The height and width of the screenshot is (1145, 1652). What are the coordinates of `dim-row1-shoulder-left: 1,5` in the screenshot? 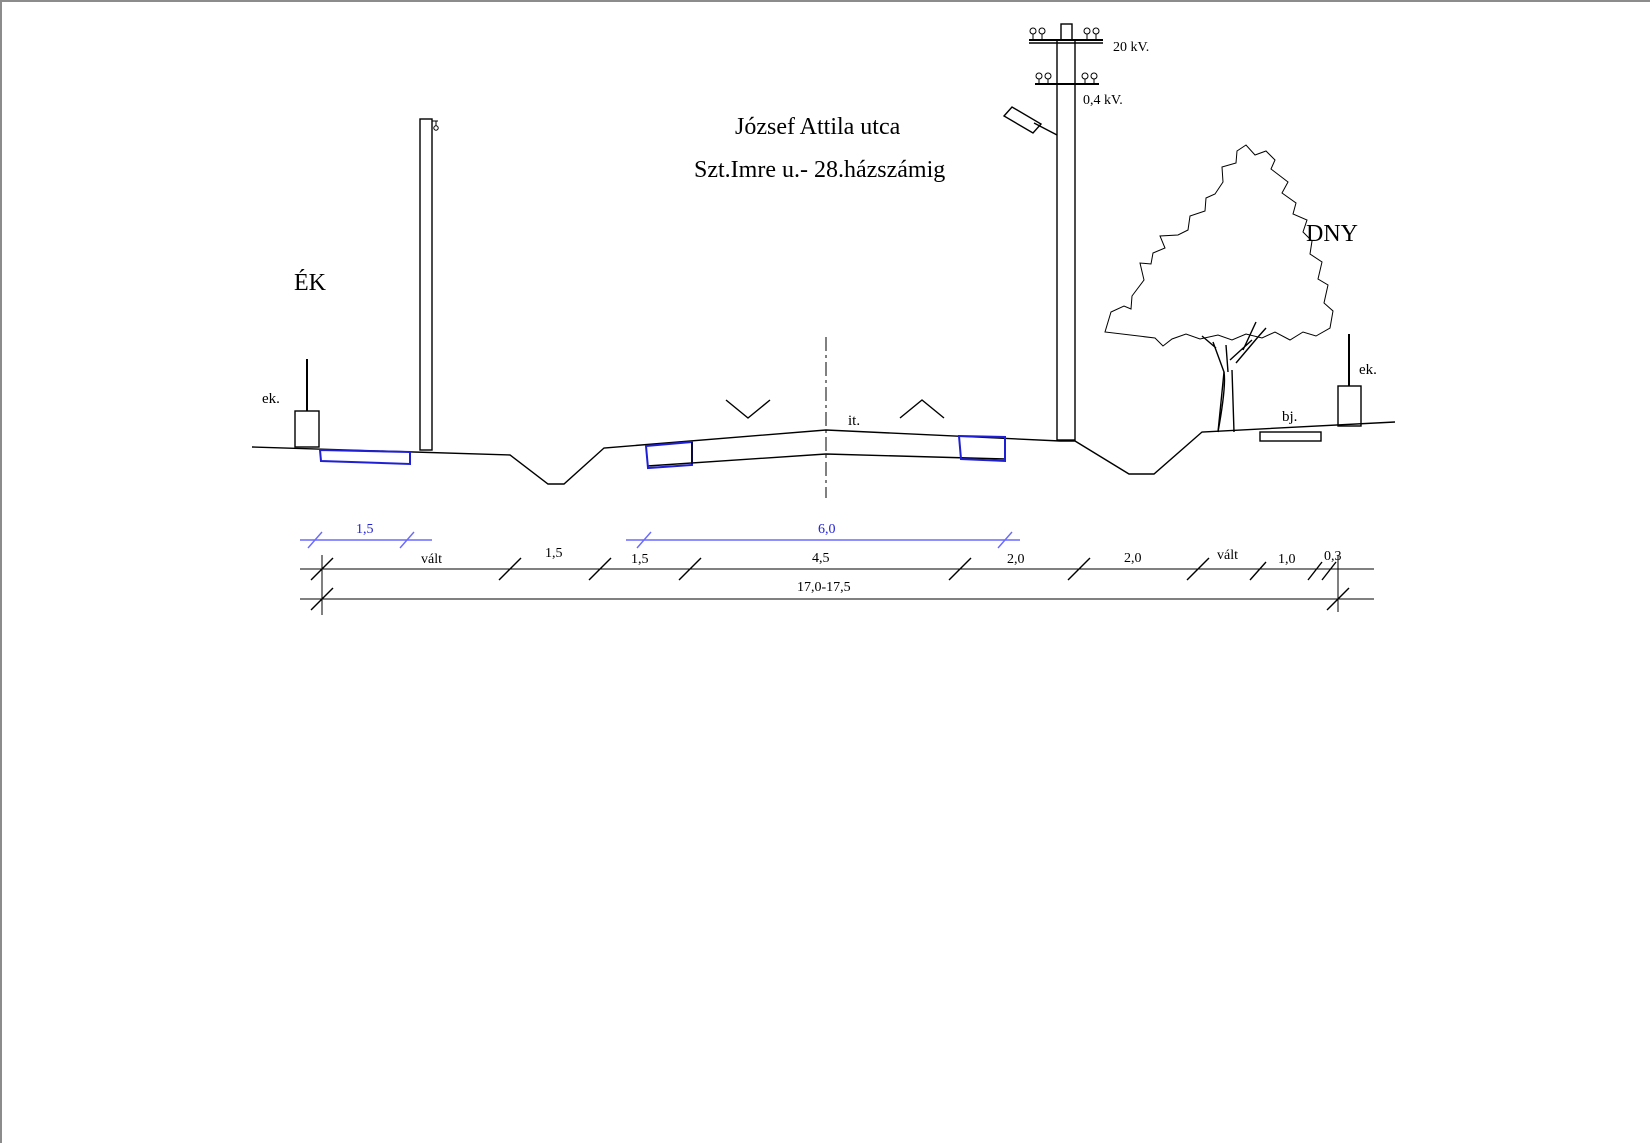 It's located at (640, 559).